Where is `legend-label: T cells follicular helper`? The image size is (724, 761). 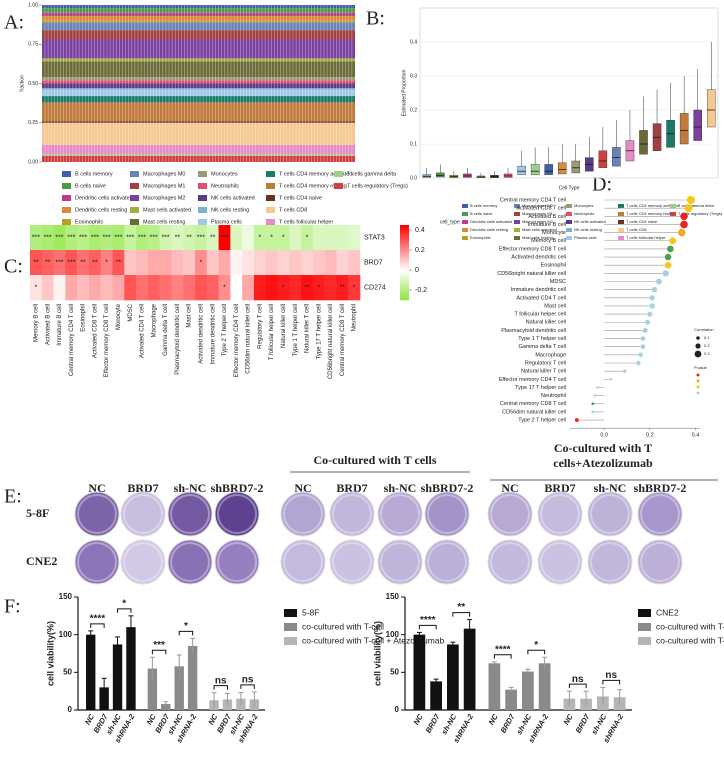 legend-label: T cells follicular helper is located at coordinates (646, 237).